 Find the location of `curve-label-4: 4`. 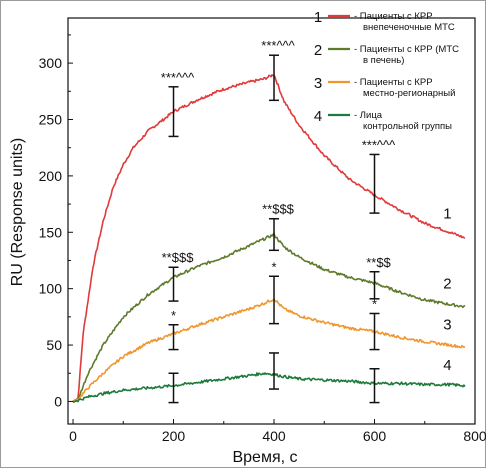

curve-label-4: 4 is located at coordinates (447, 365).